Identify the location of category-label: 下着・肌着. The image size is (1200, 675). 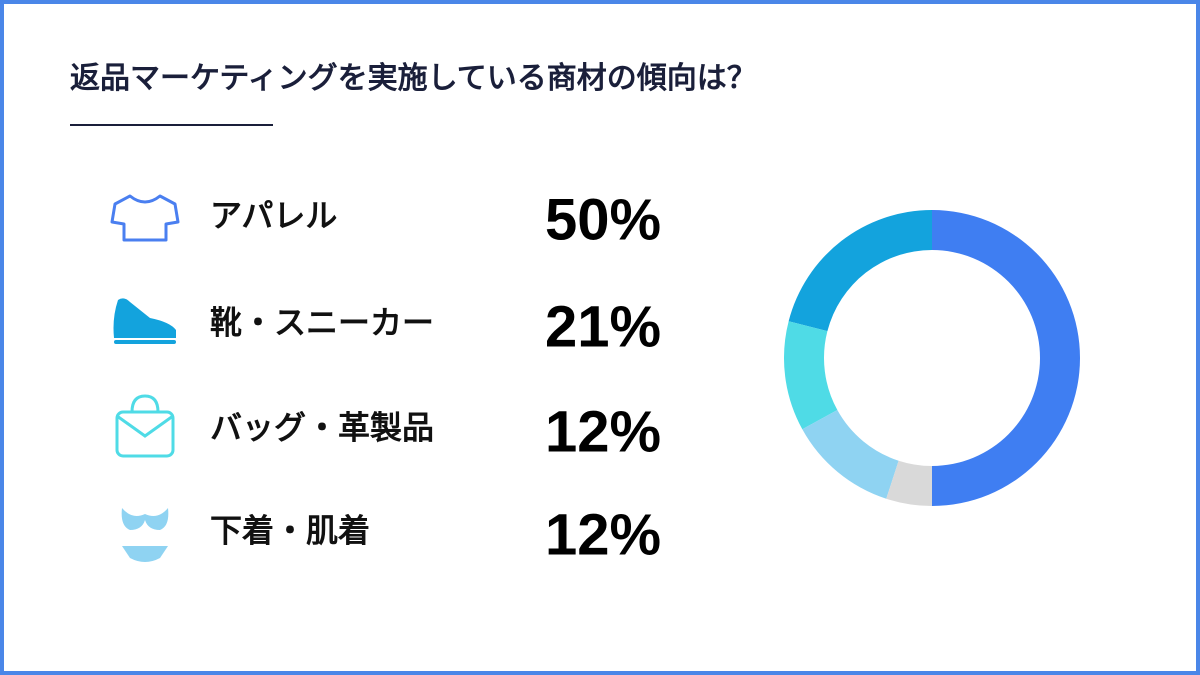
(290, 530).